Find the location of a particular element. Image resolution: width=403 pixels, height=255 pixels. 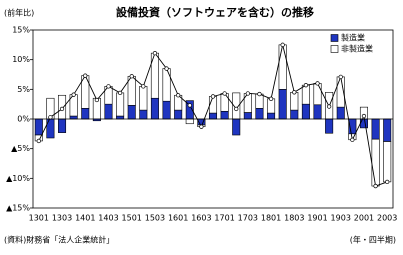

x-tick-label: 2003 is located at coordinates (387, 218).